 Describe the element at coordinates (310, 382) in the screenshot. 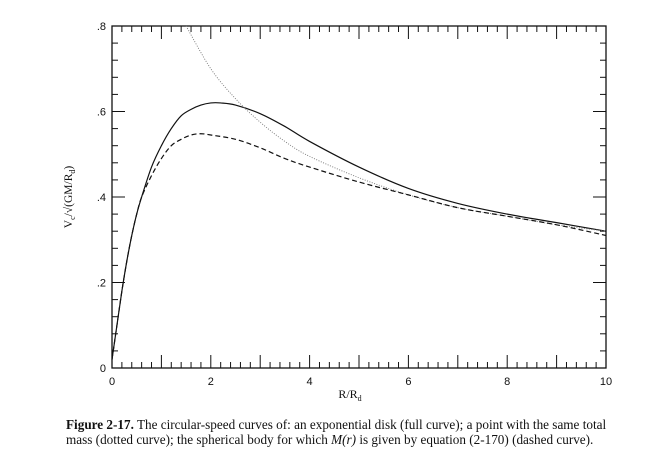

I see `x-tick-label: 4` at that location.